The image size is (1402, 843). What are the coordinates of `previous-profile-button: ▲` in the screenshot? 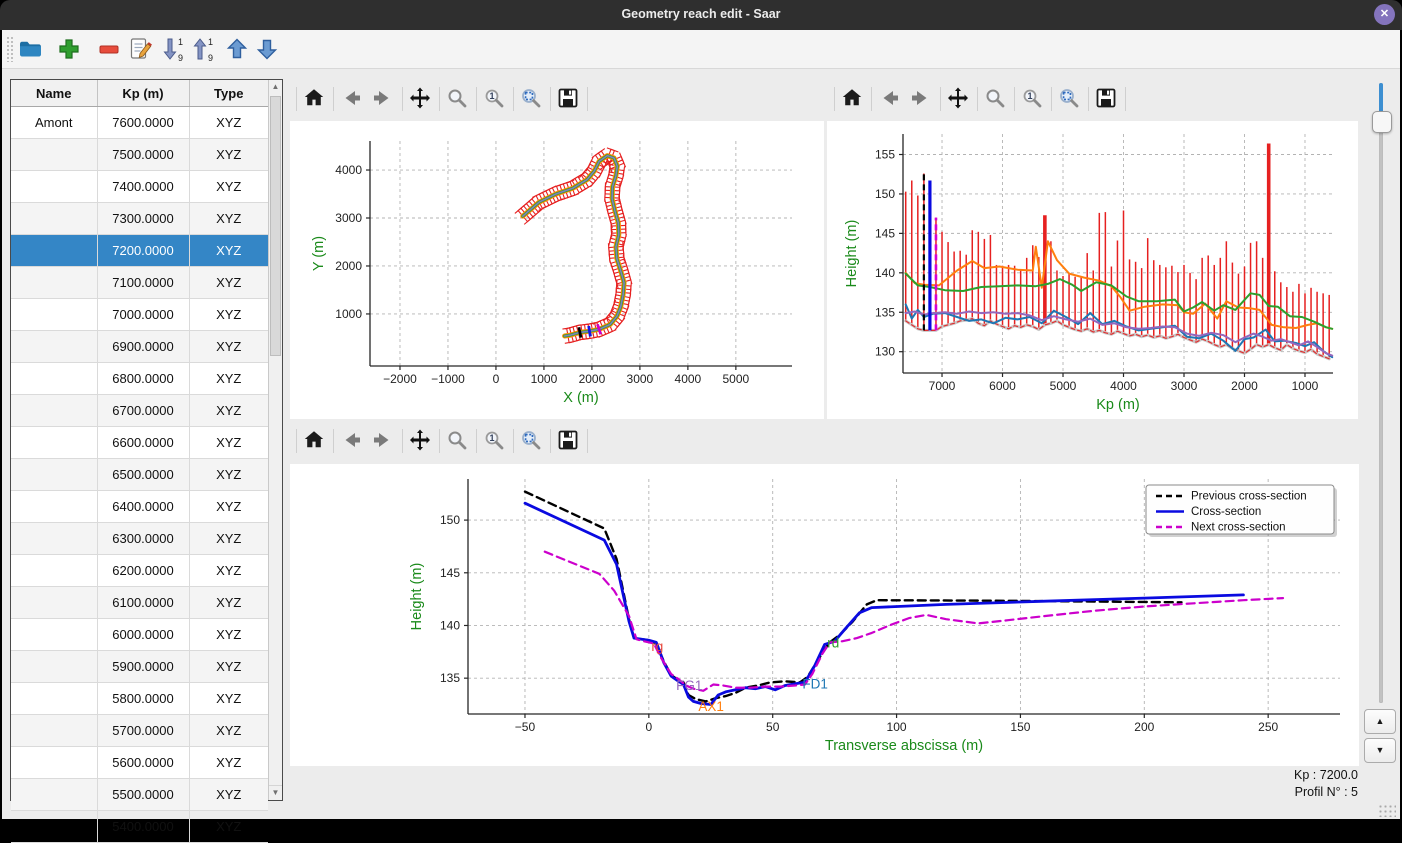 It's located at (1380, 721).